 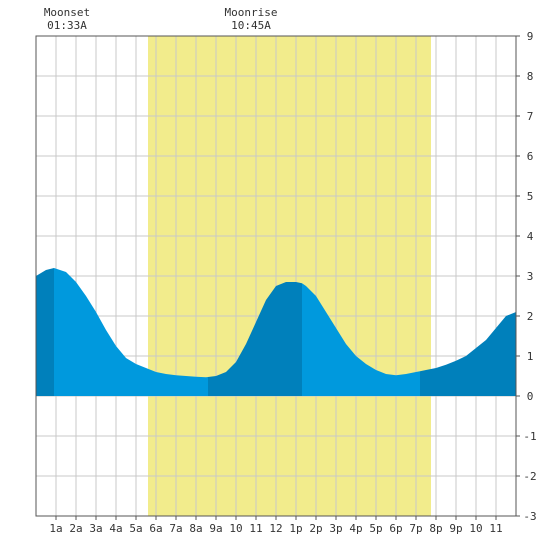 I want to click on x-tick-label: 9p, so click(x=455, y=528).